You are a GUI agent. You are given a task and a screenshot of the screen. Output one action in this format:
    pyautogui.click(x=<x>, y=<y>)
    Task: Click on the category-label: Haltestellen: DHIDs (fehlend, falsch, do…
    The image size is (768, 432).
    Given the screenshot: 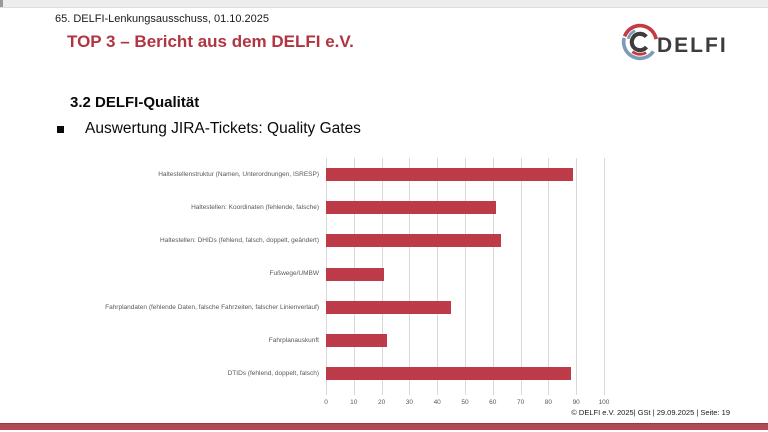 What is the action you would take?
    pyautogui.click(x=239, y=241)
    